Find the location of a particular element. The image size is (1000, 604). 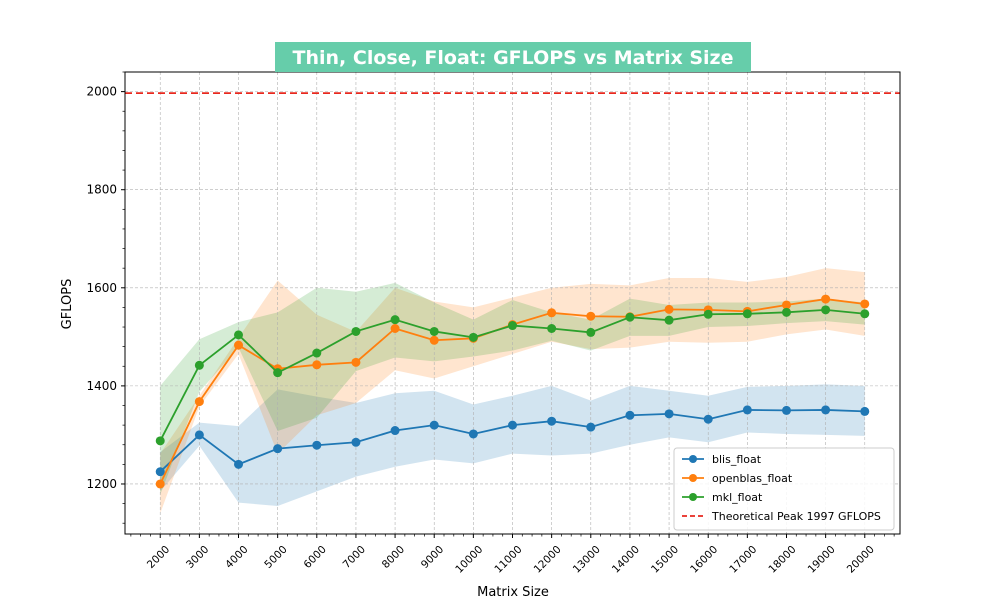

x-tick-label: 8000 is located at coordinates (393, 557).